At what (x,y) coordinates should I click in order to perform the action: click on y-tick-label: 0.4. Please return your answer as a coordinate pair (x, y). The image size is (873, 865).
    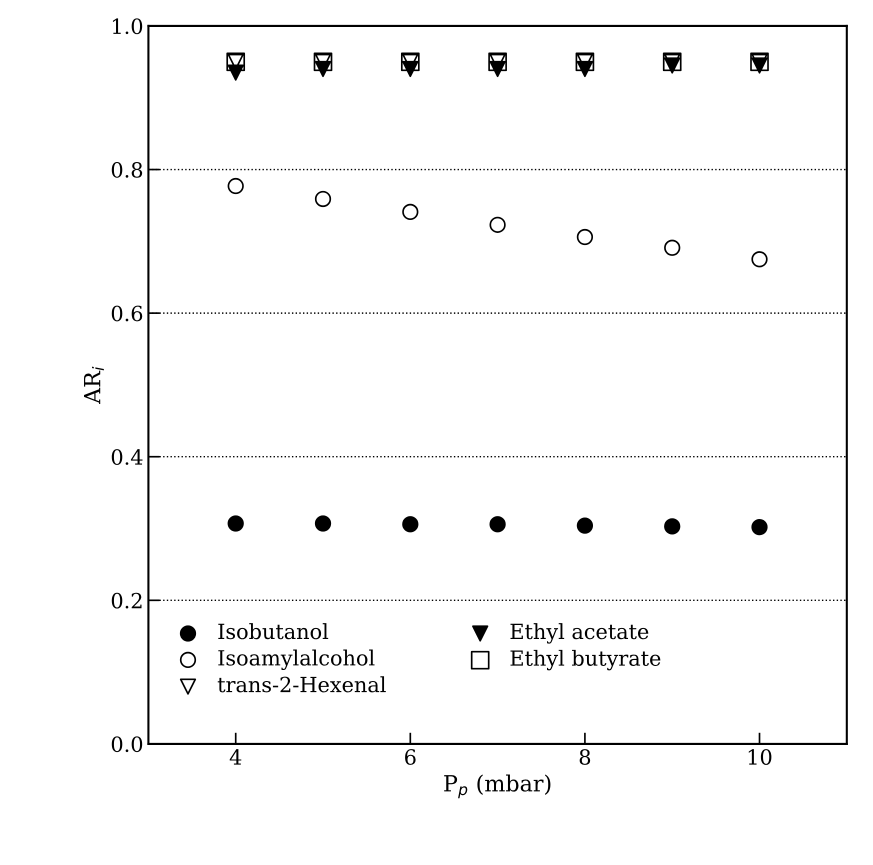
    Looking at the image, I should click on (127, 457).